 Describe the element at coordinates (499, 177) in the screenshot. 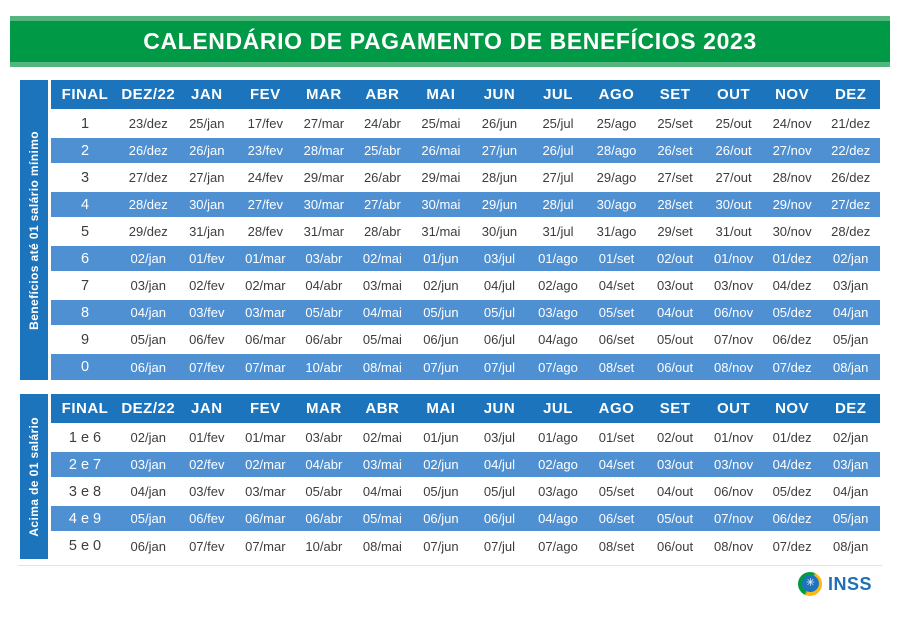

I see `payment-date-cell: 28/jun` at that location.